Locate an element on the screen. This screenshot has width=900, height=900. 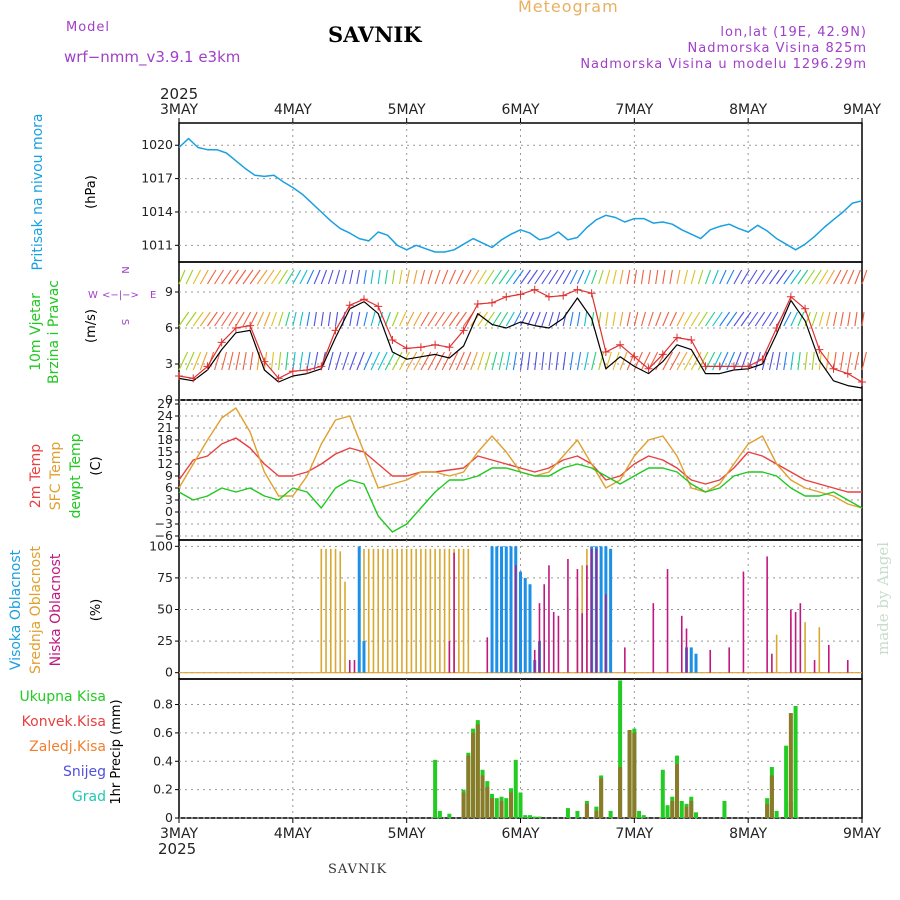
elevation-label: Nadmorska Visina 825m is located at coordinates (777, 48).